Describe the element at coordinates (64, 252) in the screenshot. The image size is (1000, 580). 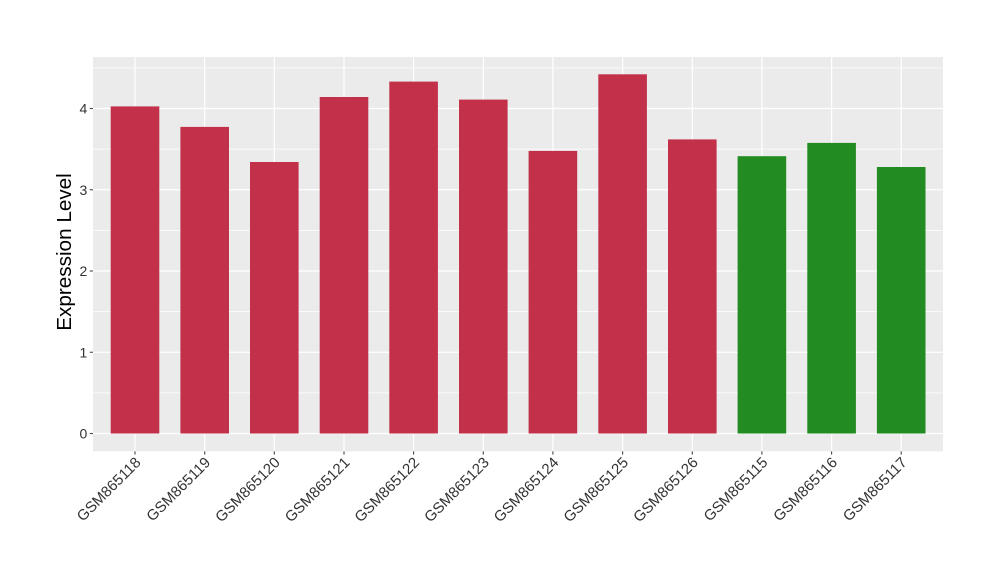
I see `svg-text: Expression Level` at that location.